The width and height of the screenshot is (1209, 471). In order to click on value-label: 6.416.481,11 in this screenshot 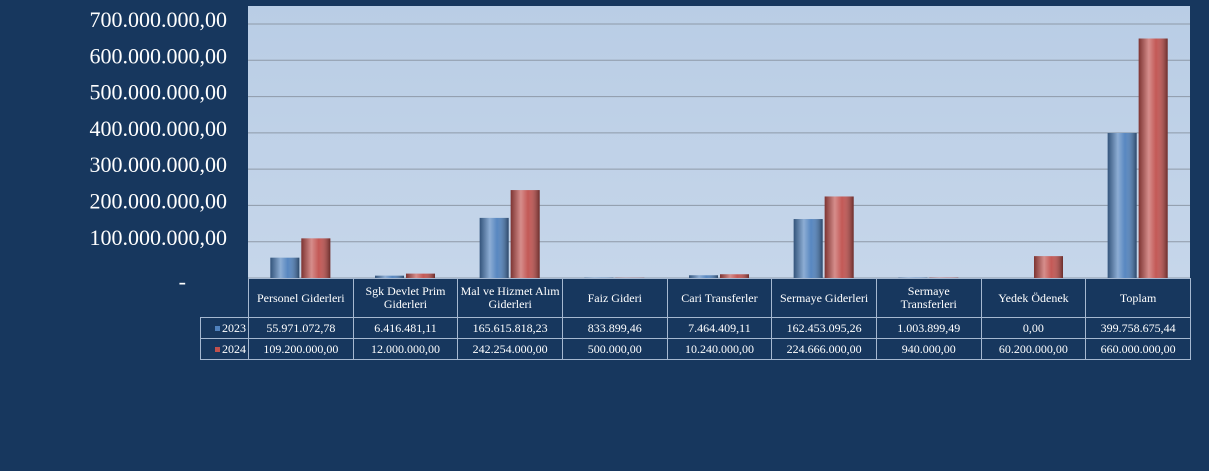, I will do `click(405, 328)`.